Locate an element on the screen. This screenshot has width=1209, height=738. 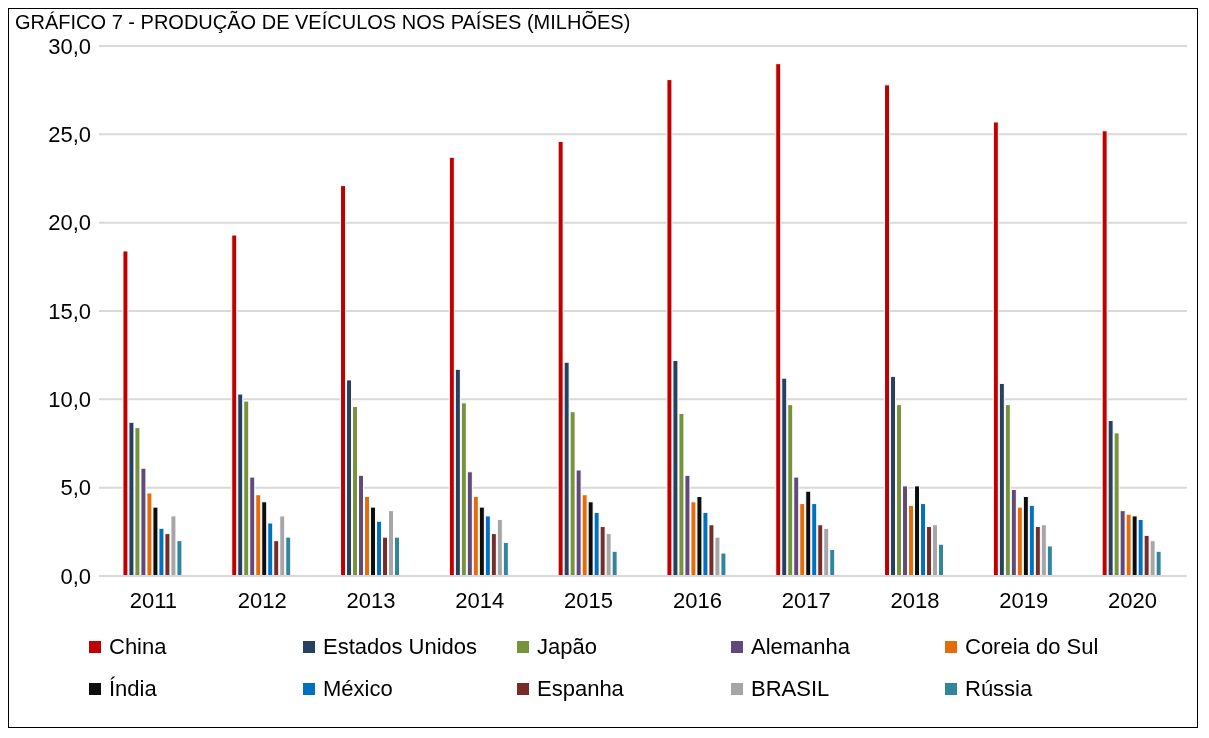
x-tick-label: 2017 is located at coordinates (806, 600).